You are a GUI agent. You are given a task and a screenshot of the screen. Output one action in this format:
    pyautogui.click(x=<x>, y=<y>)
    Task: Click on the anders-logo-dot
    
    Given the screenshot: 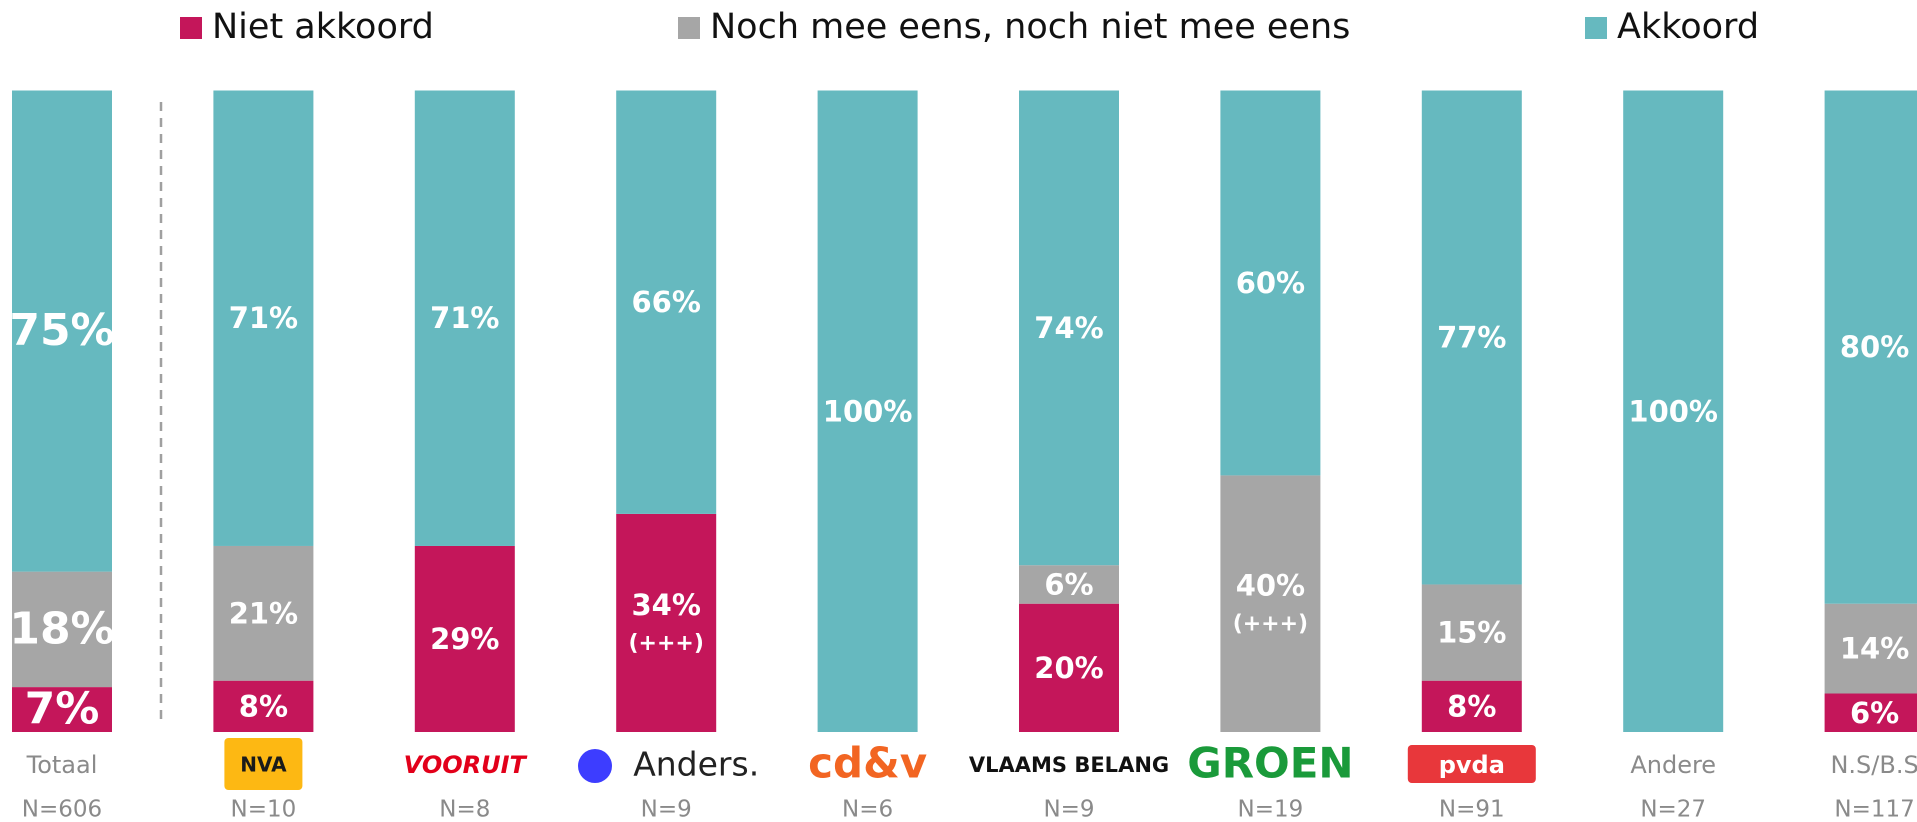 What is the action you would take?
    pyautogui.click(x=595, y=766)
    